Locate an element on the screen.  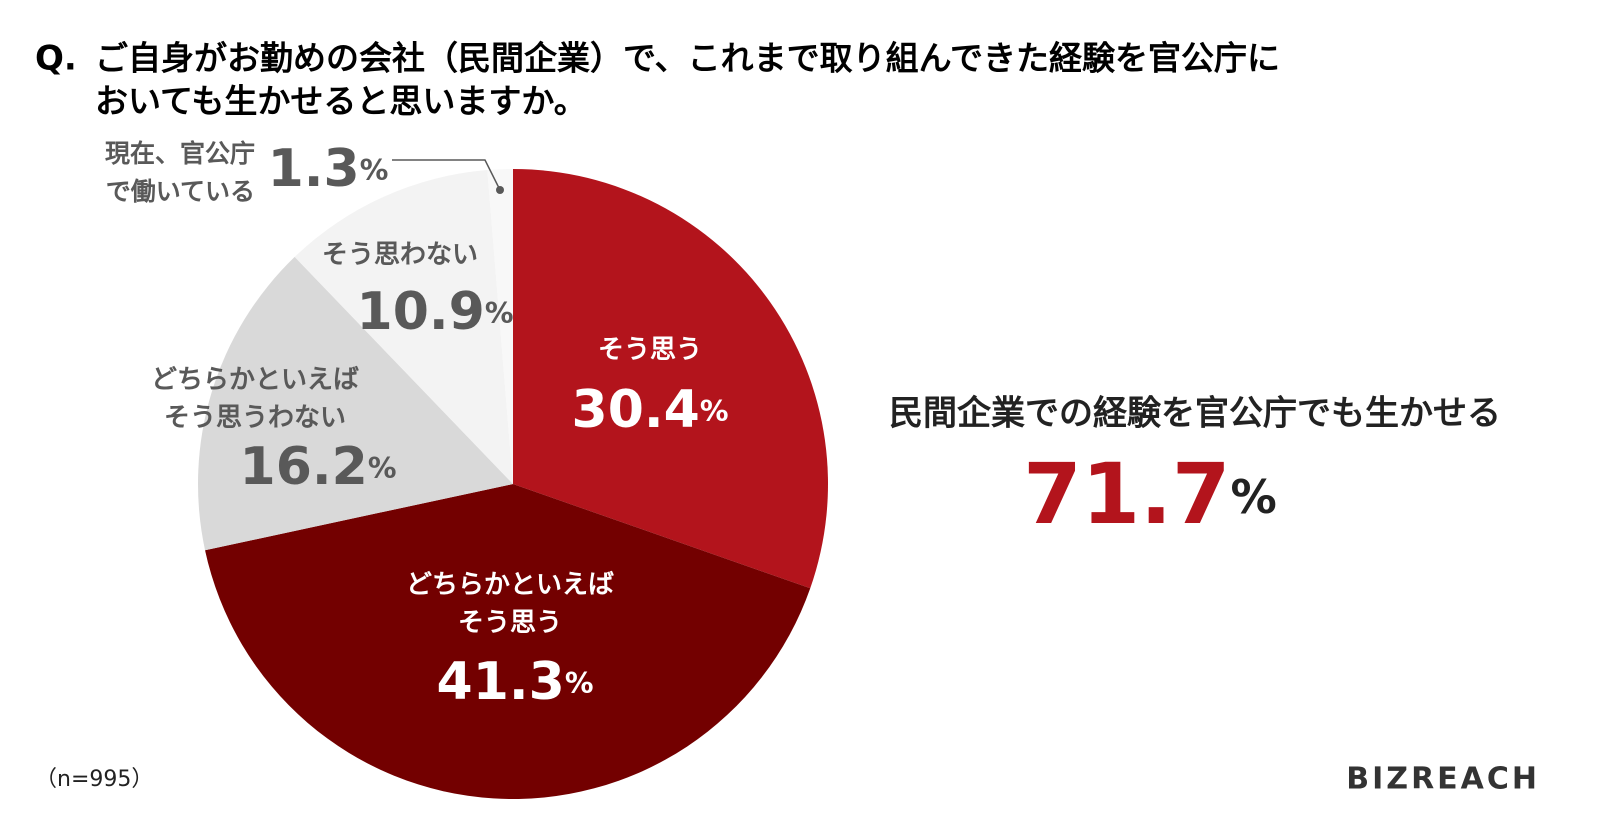
slice-label: どちらかといえばそう思うわない is located at coordinates (255, 399).